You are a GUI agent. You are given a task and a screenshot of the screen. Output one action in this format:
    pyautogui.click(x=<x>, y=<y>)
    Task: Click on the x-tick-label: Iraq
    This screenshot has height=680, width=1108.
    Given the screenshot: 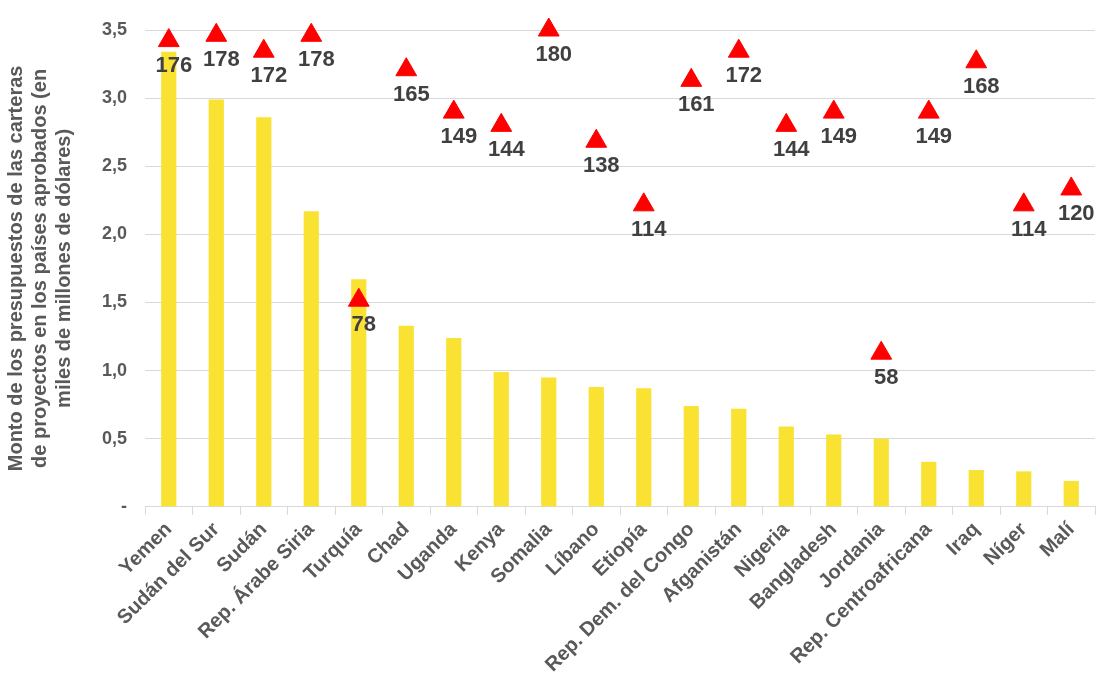 What is the action you would take?
    pyautogui.click(x=962, y=538)
    